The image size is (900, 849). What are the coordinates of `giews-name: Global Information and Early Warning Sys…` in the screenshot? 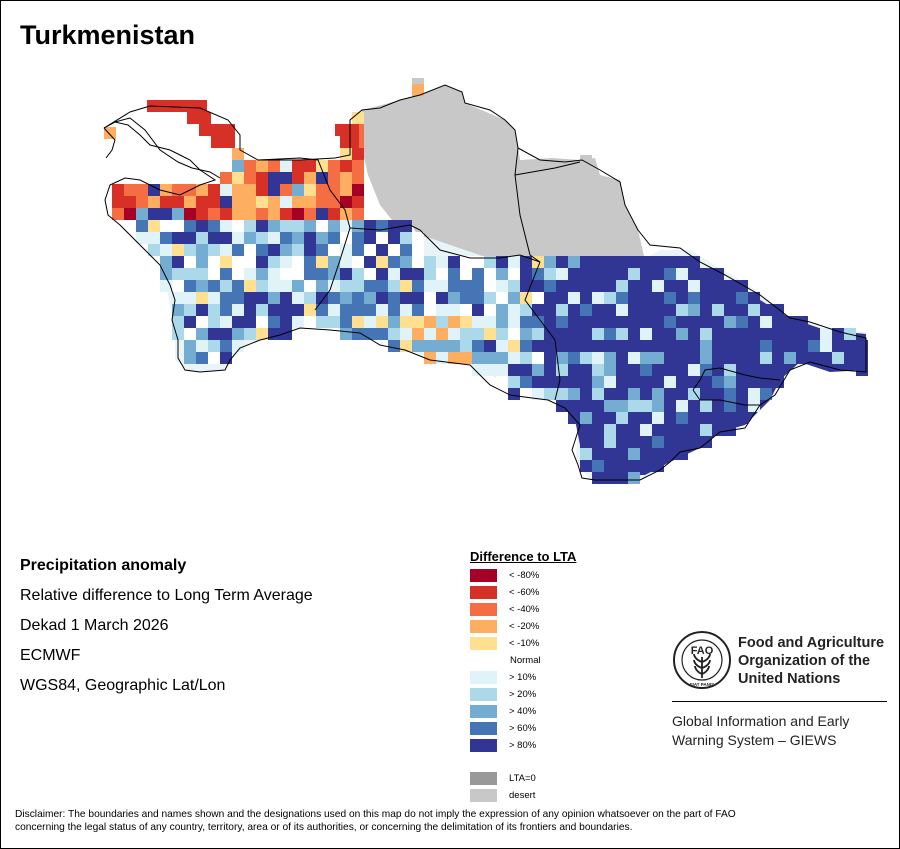 It's located at (760, 731).